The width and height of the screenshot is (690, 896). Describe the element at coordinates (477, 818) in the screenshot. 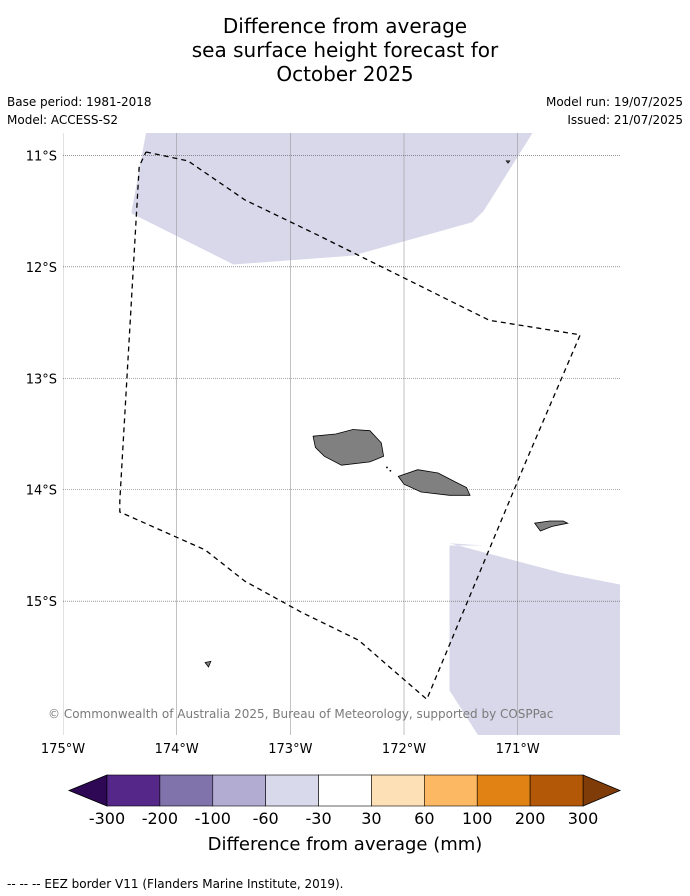

I see `colorbar-tick-label: 100` at that location.